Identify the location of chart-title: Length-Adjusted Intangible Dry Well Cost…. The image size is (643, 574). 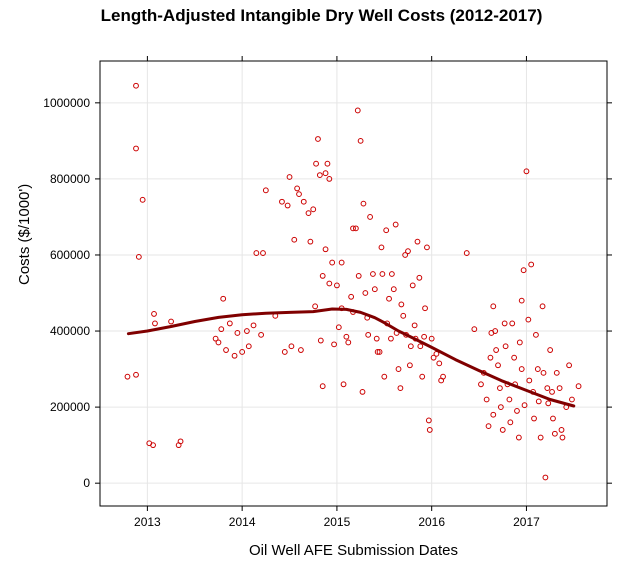
(321, 15).